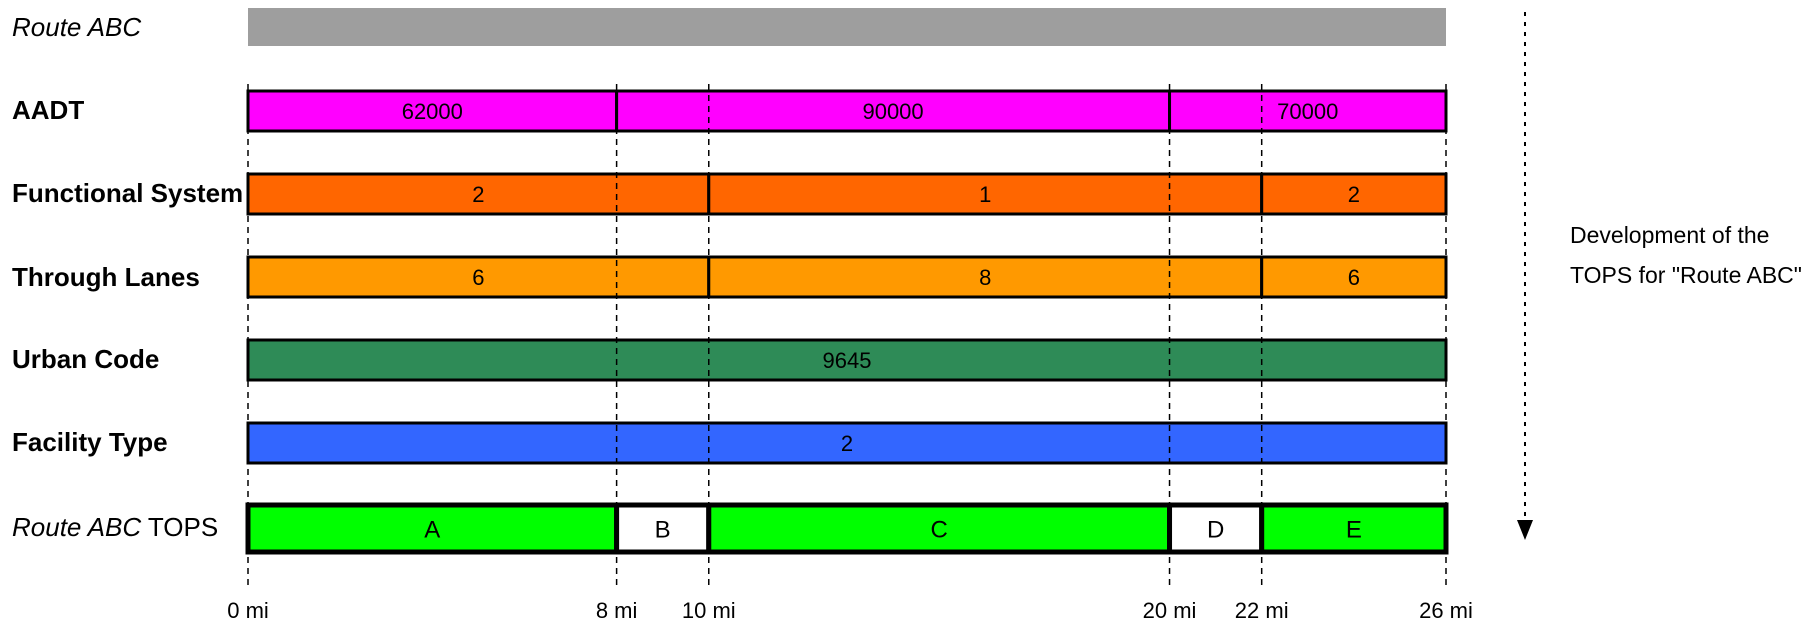 This screenshot has width=1820, height=632. I want to click on tops-segment-label-E: E, so click(1354, 530).